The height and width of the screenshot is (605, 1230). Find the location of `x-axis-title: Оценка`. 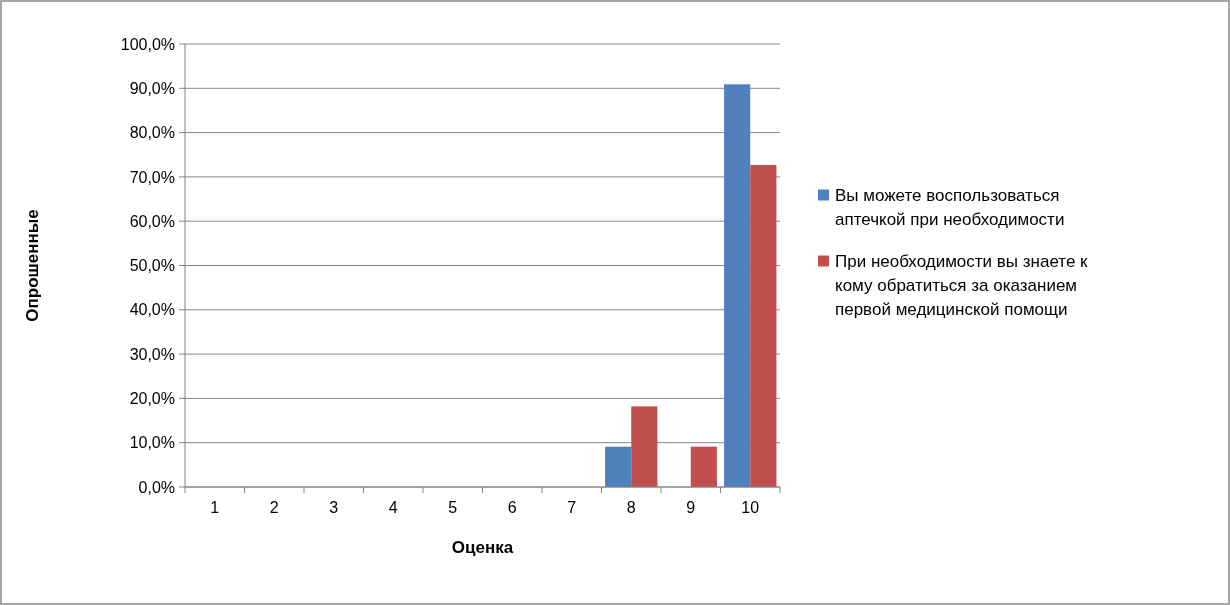

x-axis-title: Оценка is located at coordinates (482, 547).